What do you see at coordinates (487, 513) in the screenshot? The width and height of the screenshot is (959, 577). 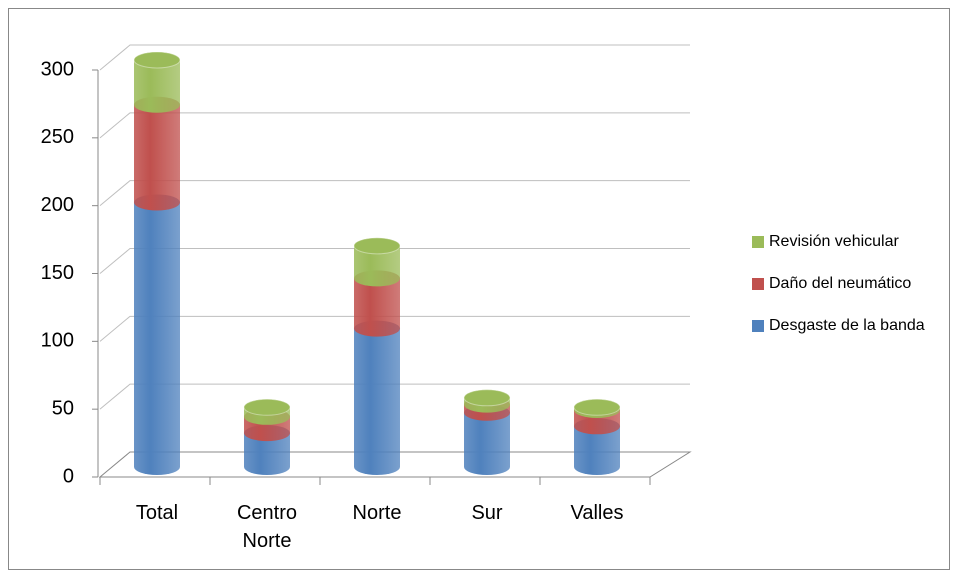 I see `x-tick-label: Sur` at bounding box center [487, 513].